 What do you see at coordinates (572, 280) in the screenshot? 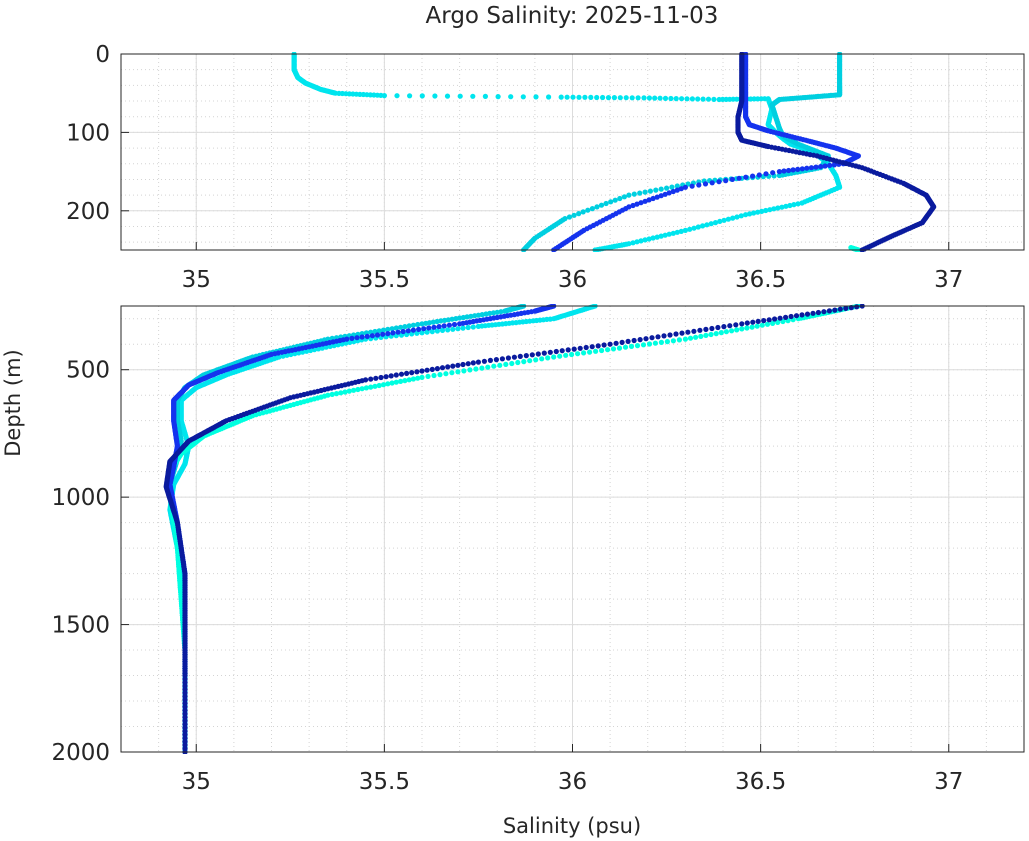
I see `x-tick-label: 36` at bounding box center [572, 280].